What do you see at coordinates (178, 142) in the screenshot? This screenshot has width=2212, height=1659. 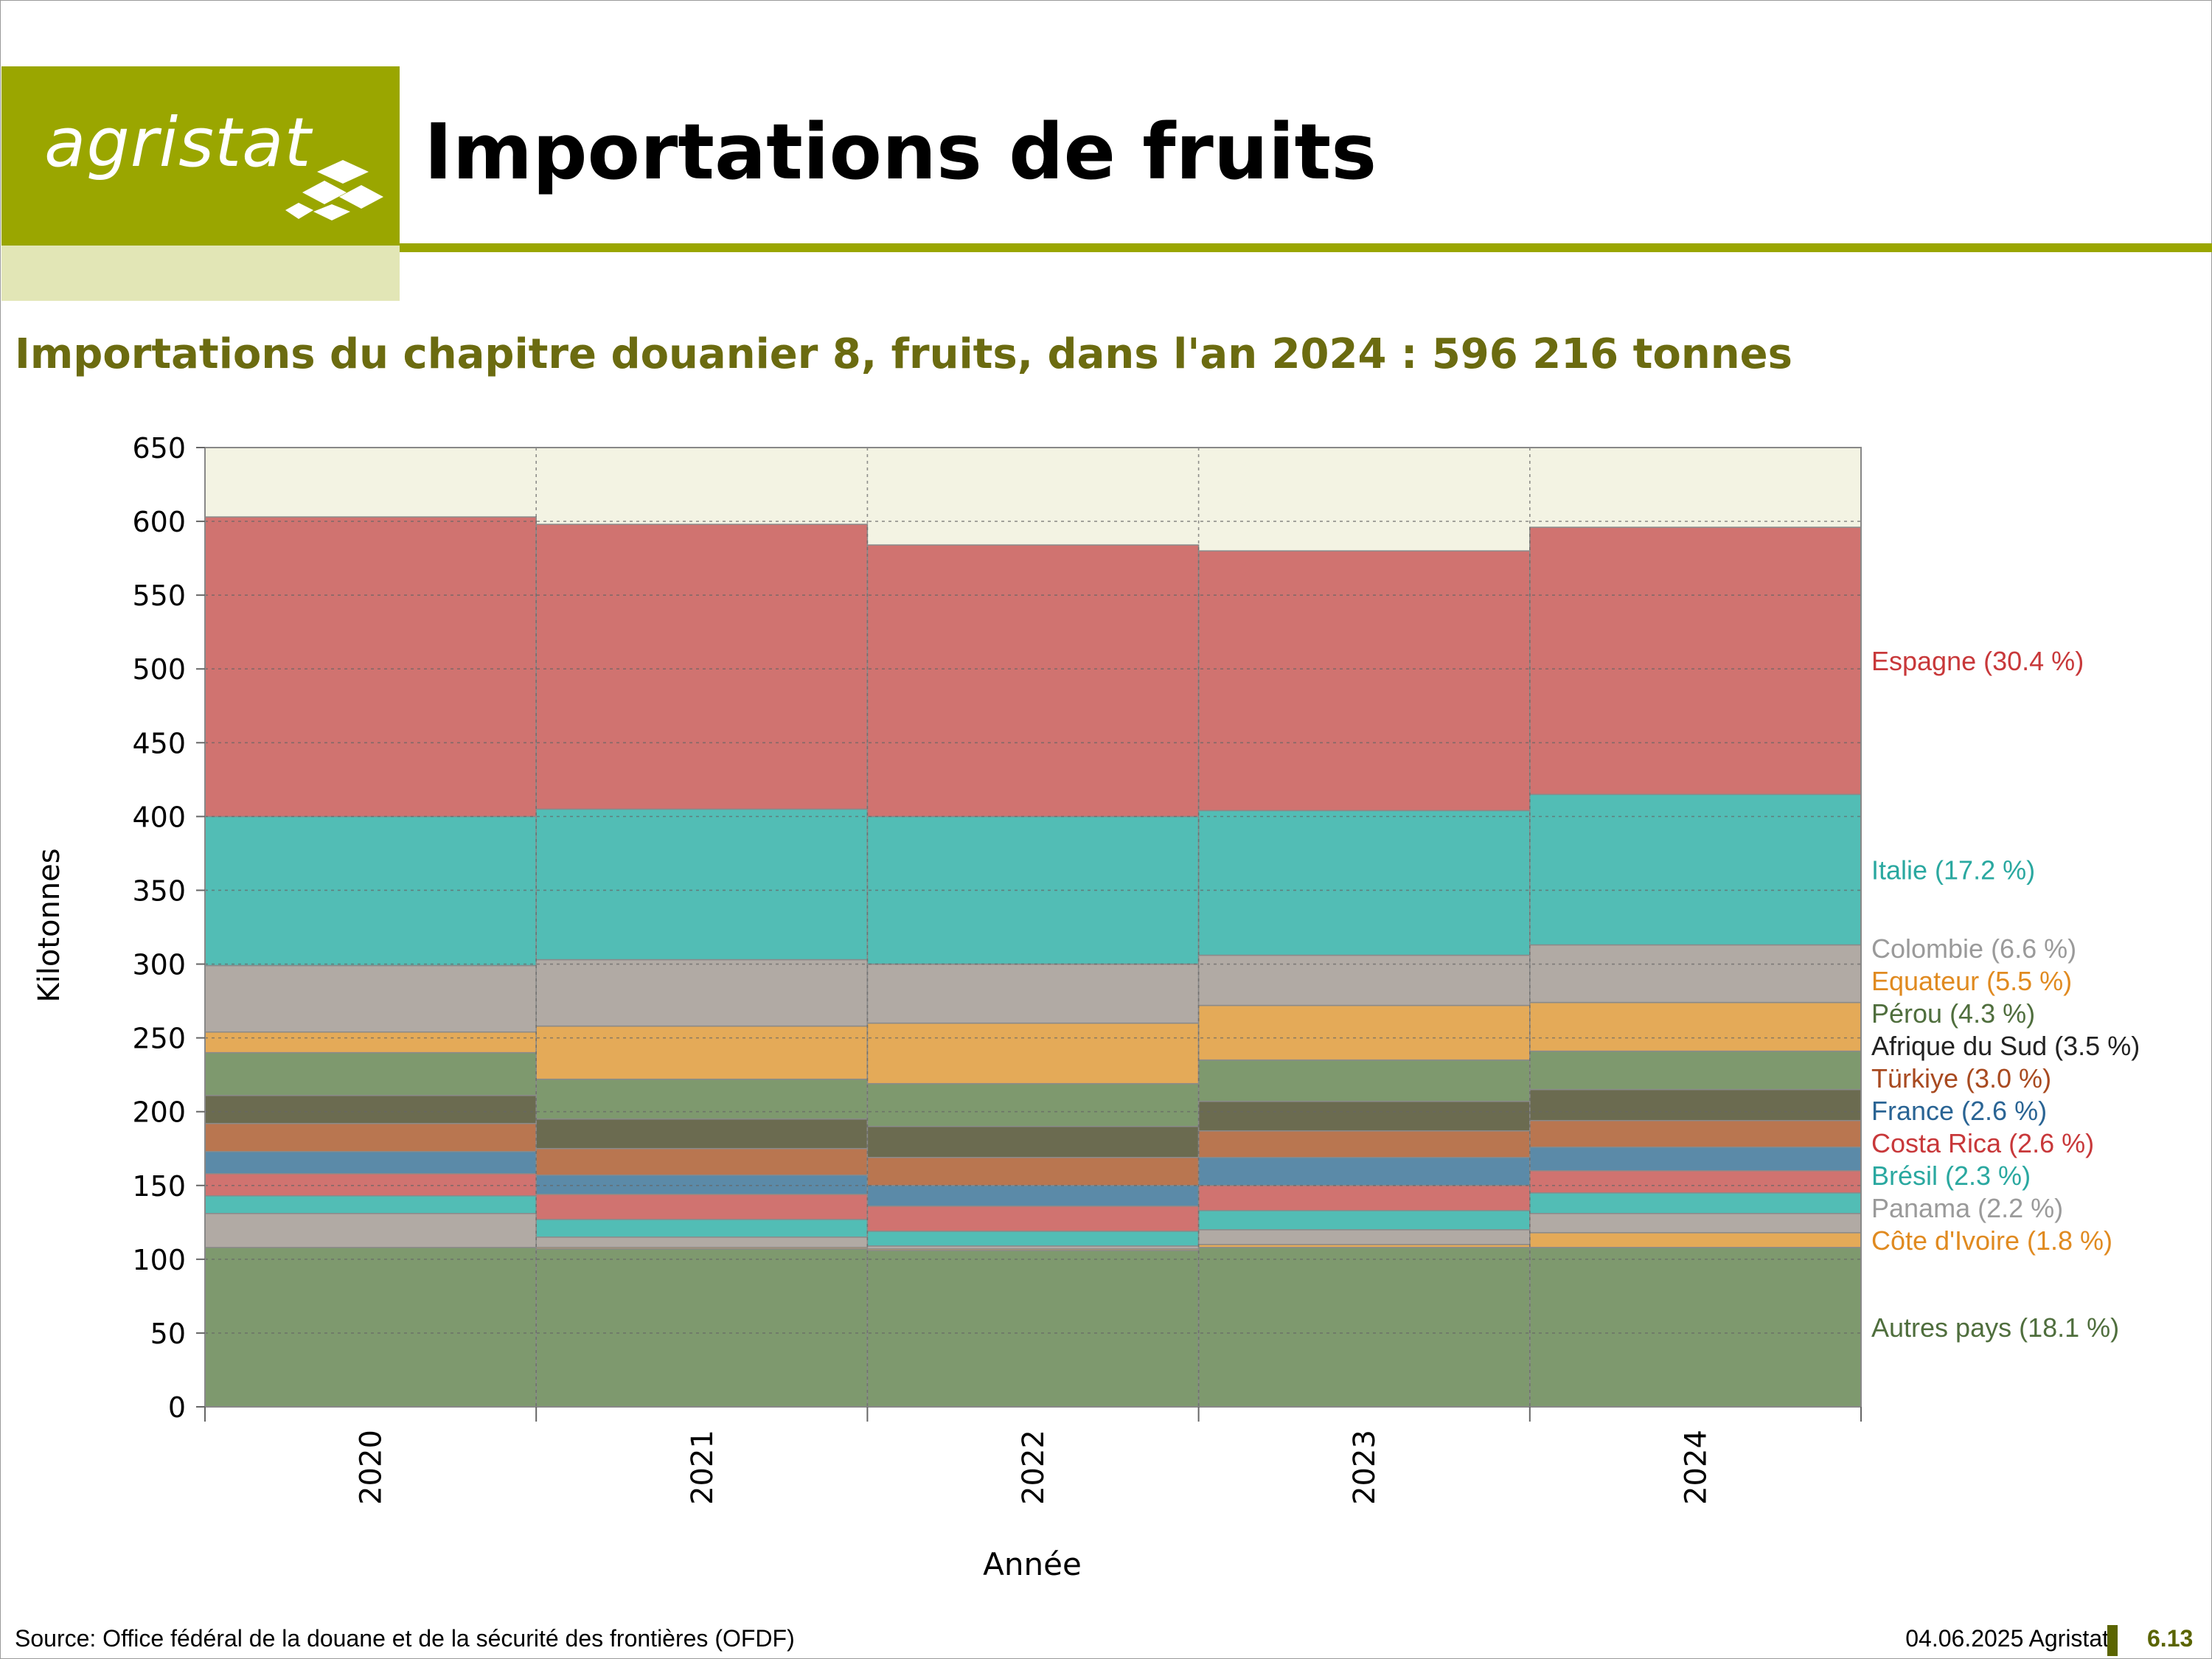 I see `logo-text: agristat` at bounding box center [178, 142].